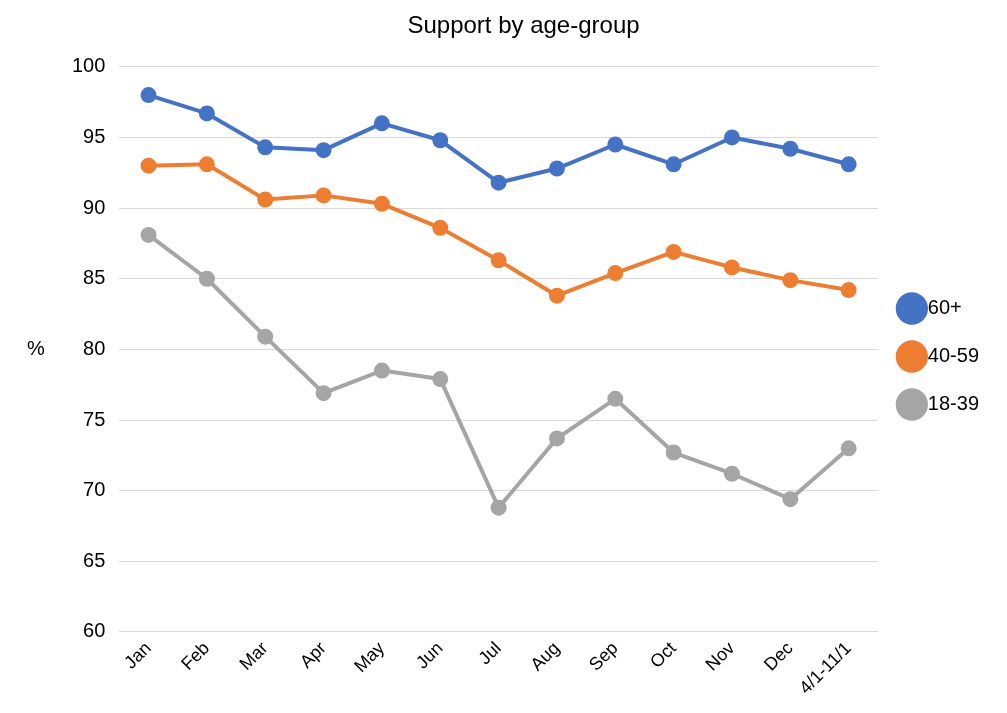 The width and height of the screenshot is (1007, 713). What do you see at coordinates (489, 653) in the screenshot?
I see `x-tick-label: Jul` at bounding box center [489, 653].